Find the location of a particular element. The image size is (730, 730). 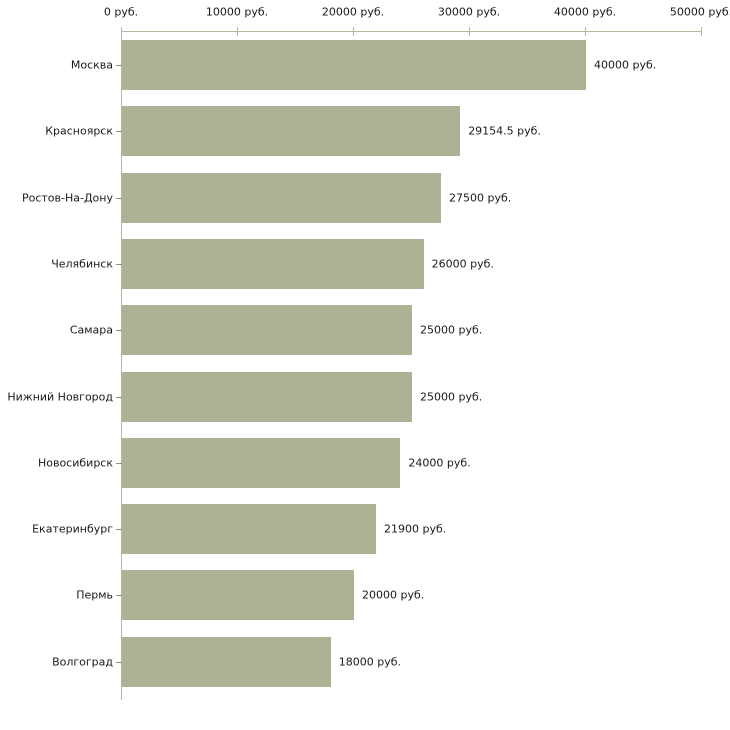

y-axis-category-label: Ростов-На-Дону is located at coordinates (67, 198).